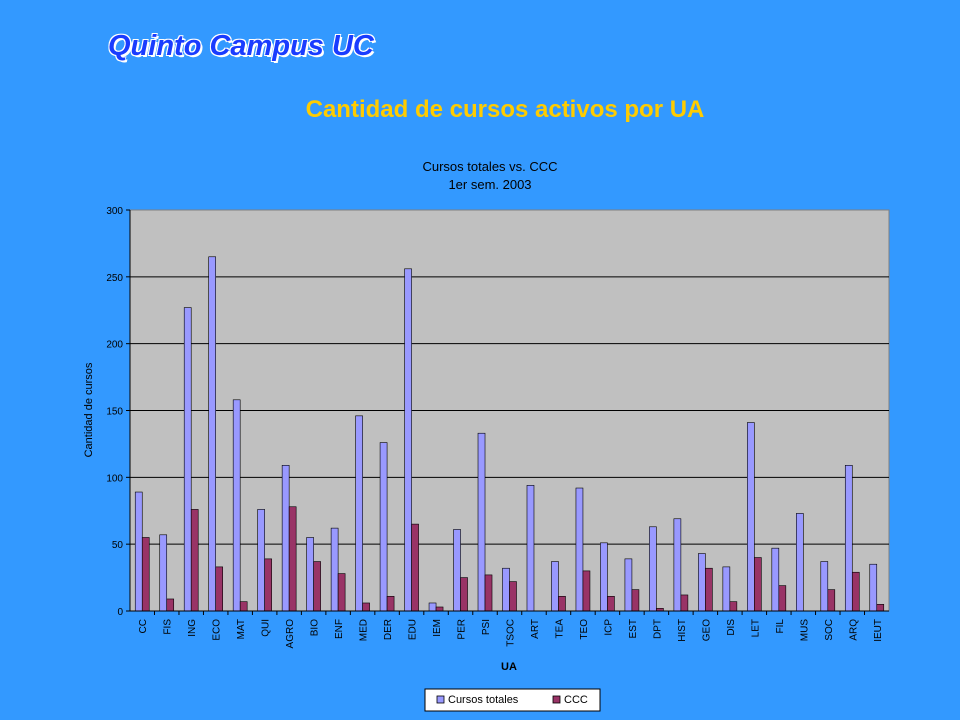  Describe the element at coordinates (489, 166) in the screenshot. I see `chart-title: Cursos totales vs. CCC` at that location.